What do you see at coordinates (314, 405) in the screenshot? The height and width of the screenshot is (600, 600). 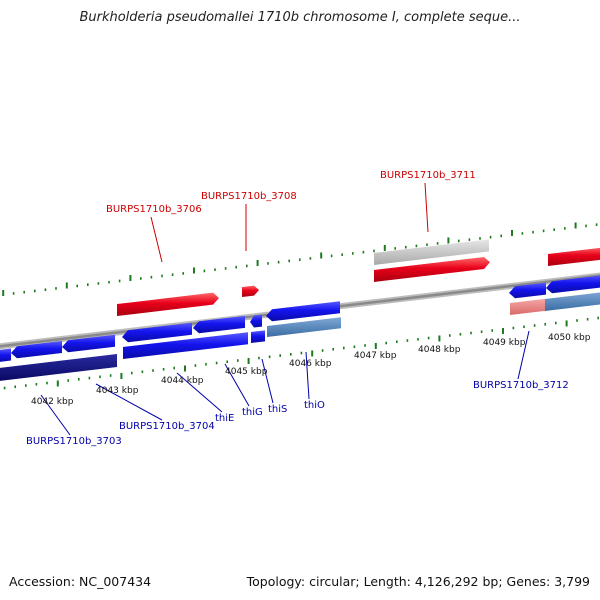 I see `label-thio: thiO` at bounding box center [314, 405].